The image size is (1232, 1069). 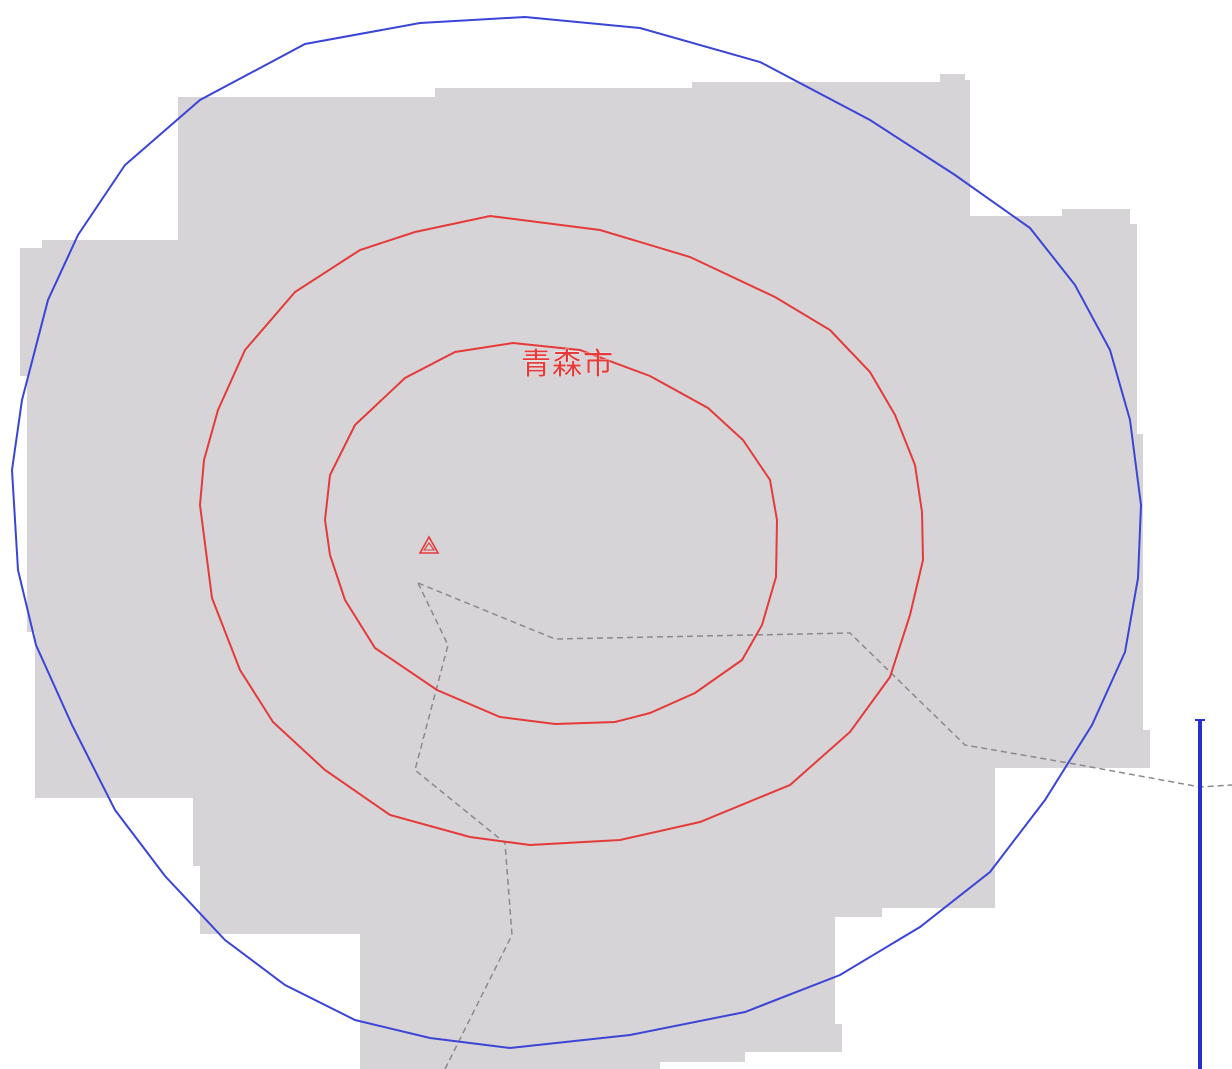 What do you see at coordinates (1200, 894) in the screenshot?
I see `scale-bar` at bounding box center [1200, 894].